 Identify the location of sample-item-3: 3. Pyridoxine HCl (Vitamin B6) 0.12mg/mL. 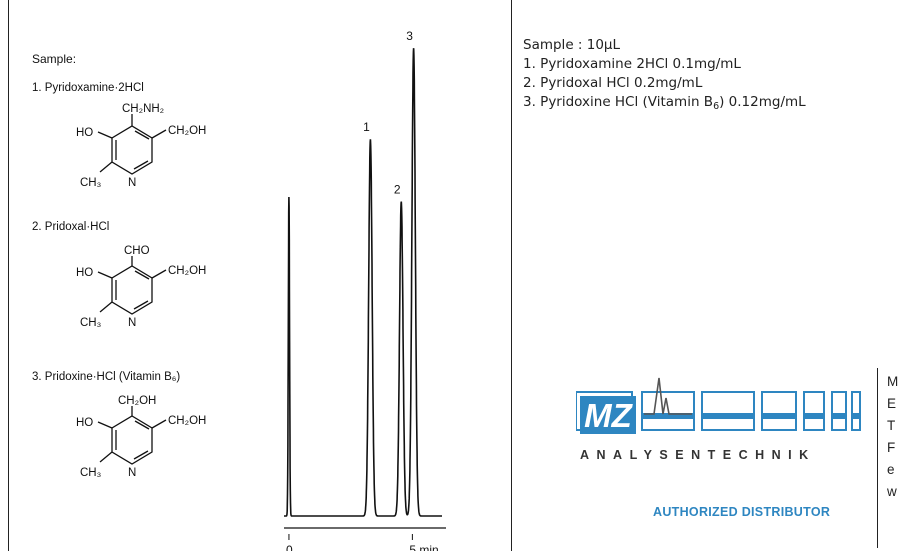
(664, 103).